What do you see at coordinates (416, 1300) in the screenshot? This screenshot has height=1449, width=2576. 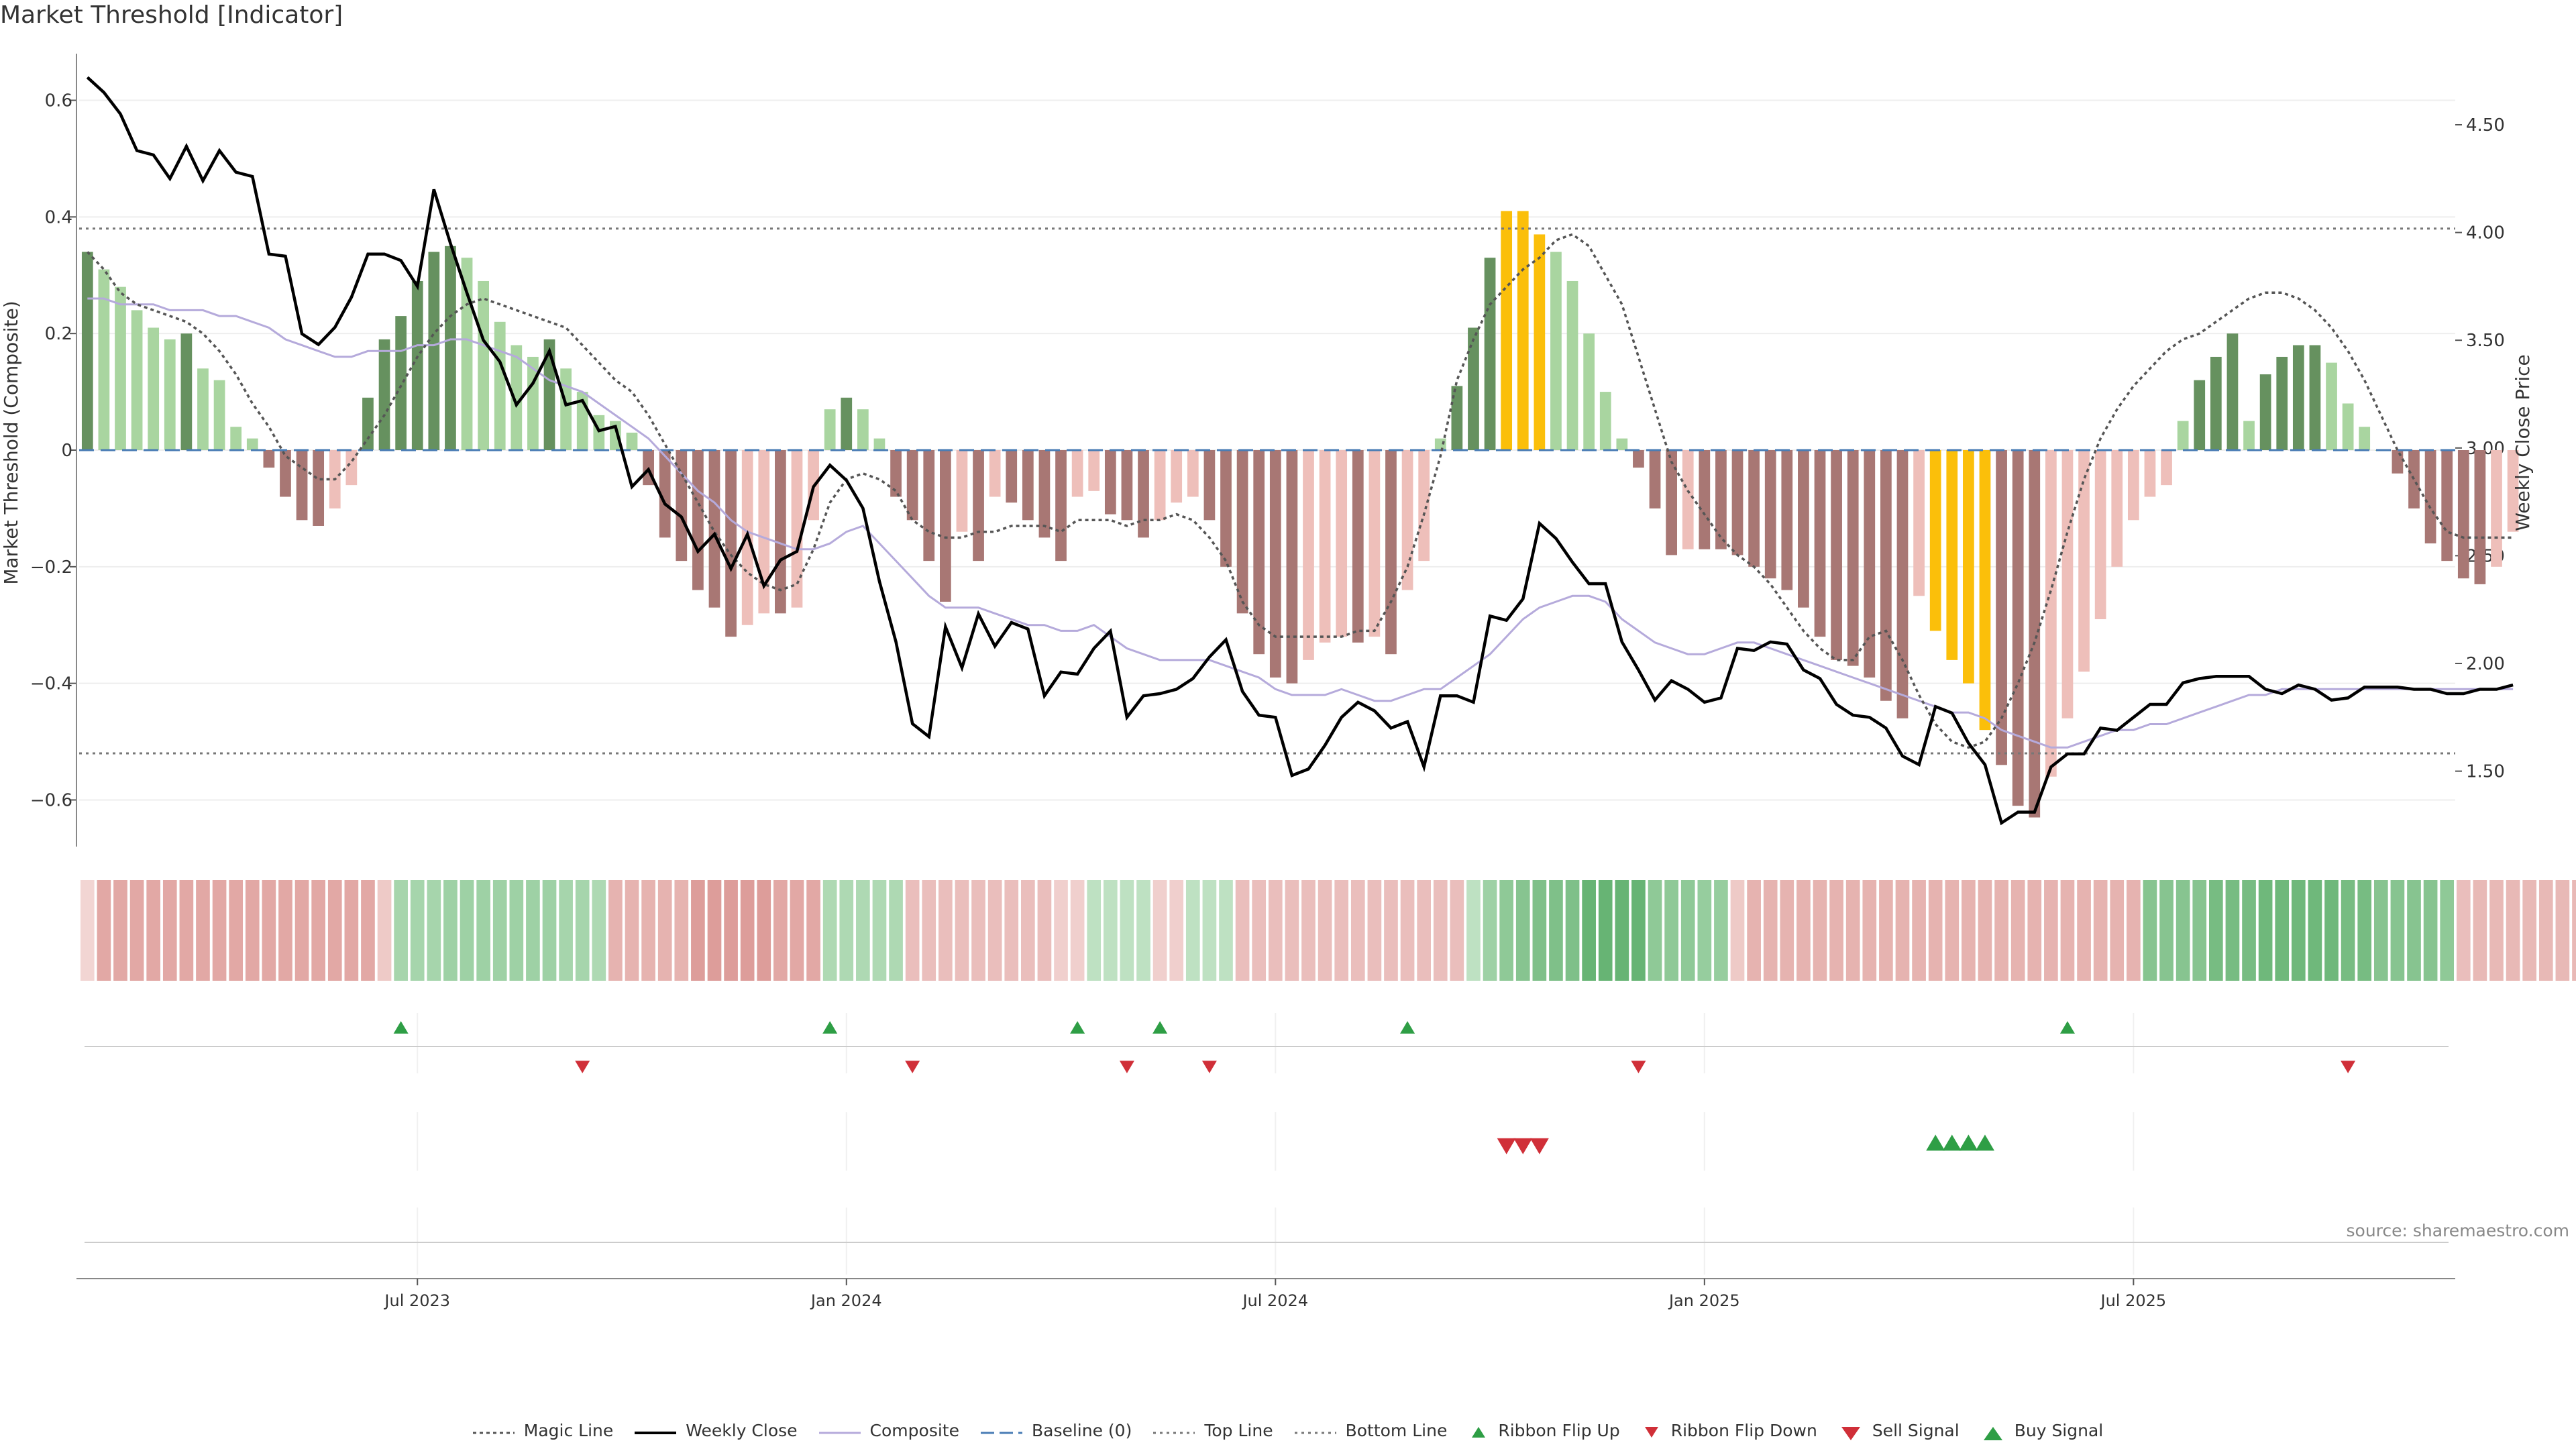 I see `x-tick-label: Jul 2023` at bounding box center [416, 1300].